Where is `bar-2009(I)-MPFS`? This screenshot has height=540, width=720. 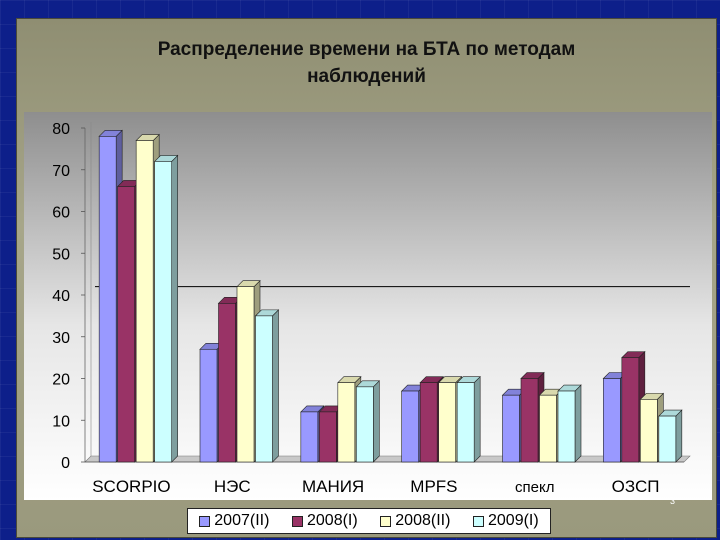
bar-2009(I)-MPFS is located at coordinates (465, 422).